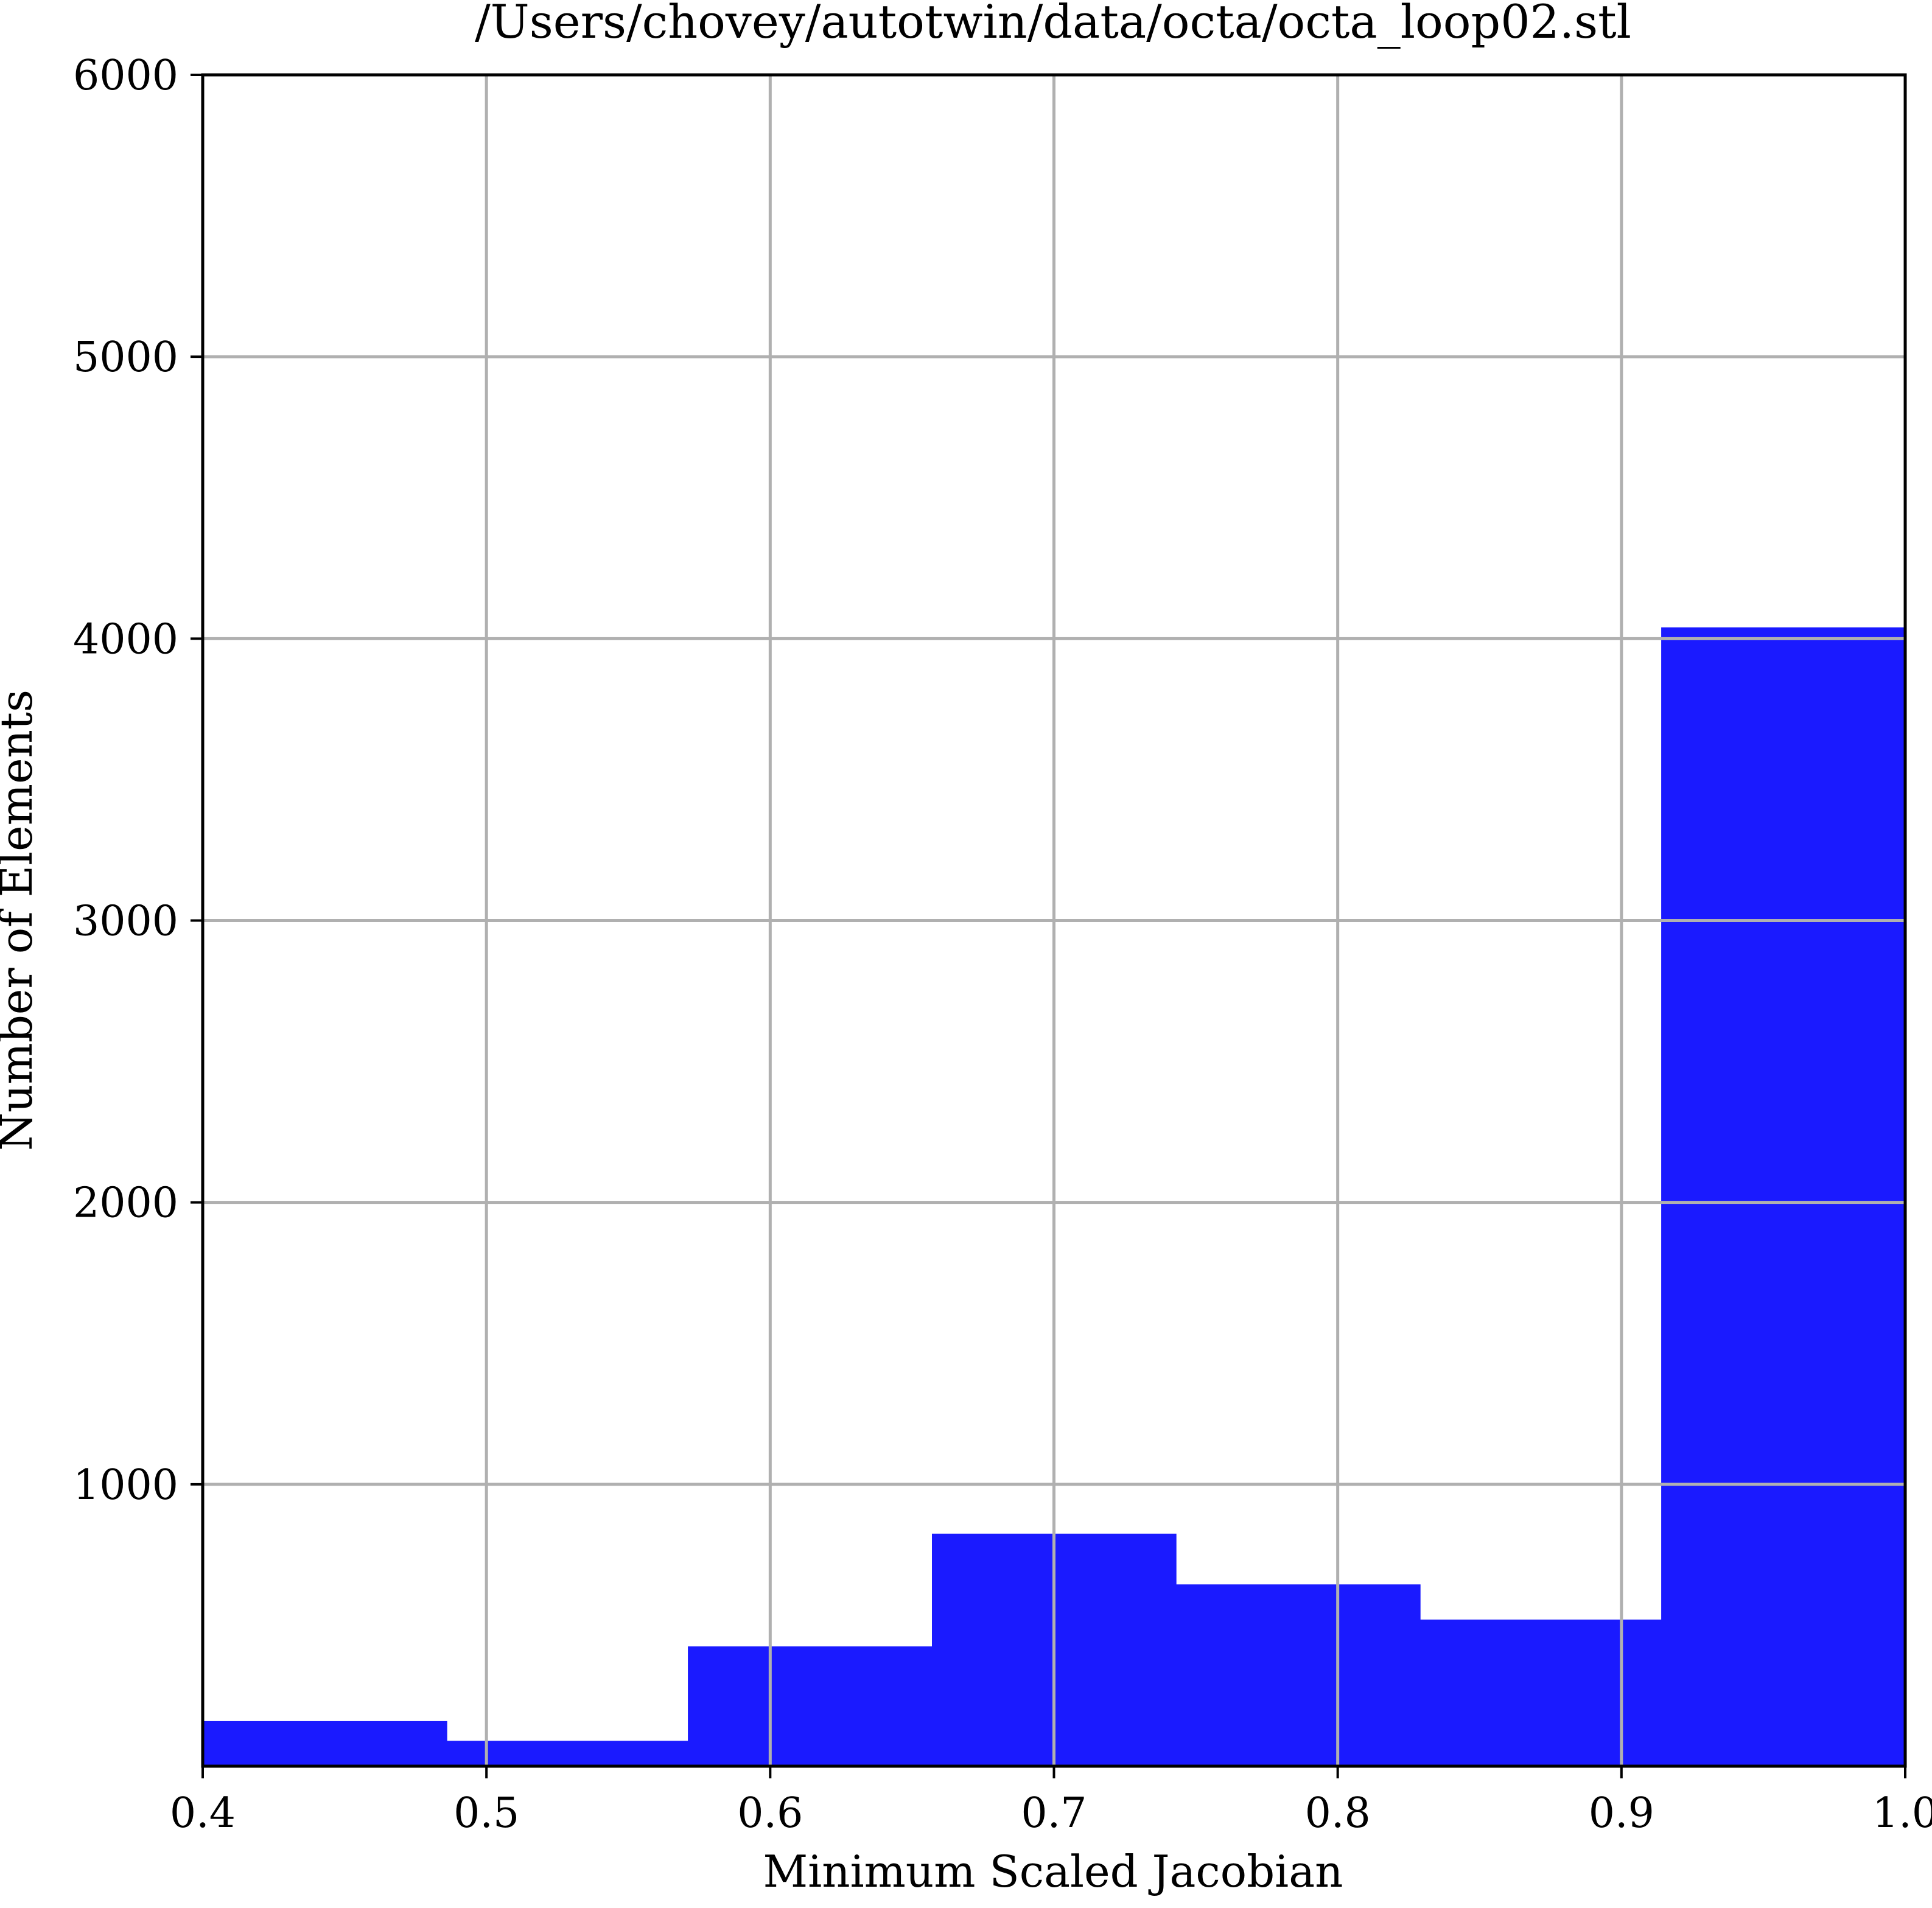 Image resolution: width=1932 pixels, height=1908 pixels. Describe the element at coordinates (1621, 1813) in the screenshot. I see `x-tick-label-5: 0.9` at that location.